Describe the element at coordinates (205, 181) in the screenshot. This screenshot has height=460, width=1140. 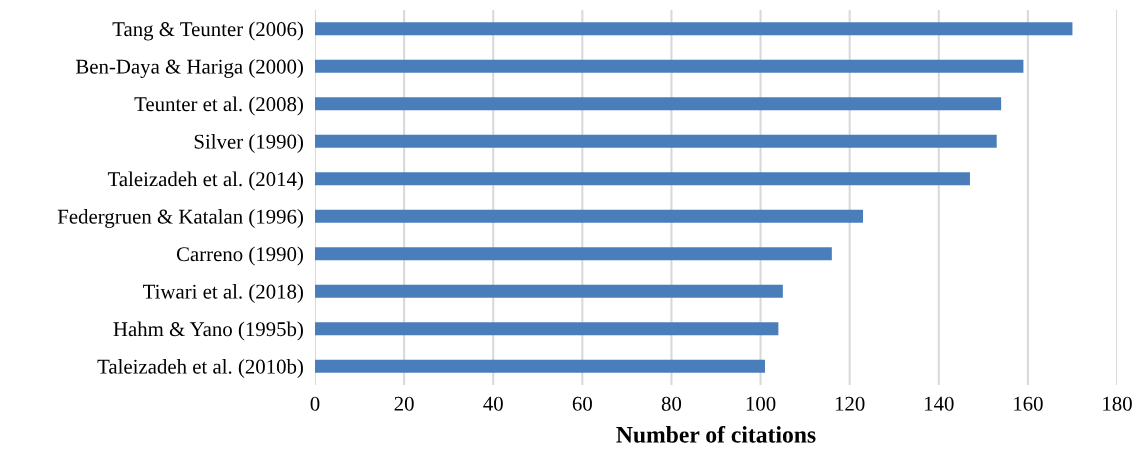
I see `y-tick-label: Taleizadeh et al. (2014)` at that location.